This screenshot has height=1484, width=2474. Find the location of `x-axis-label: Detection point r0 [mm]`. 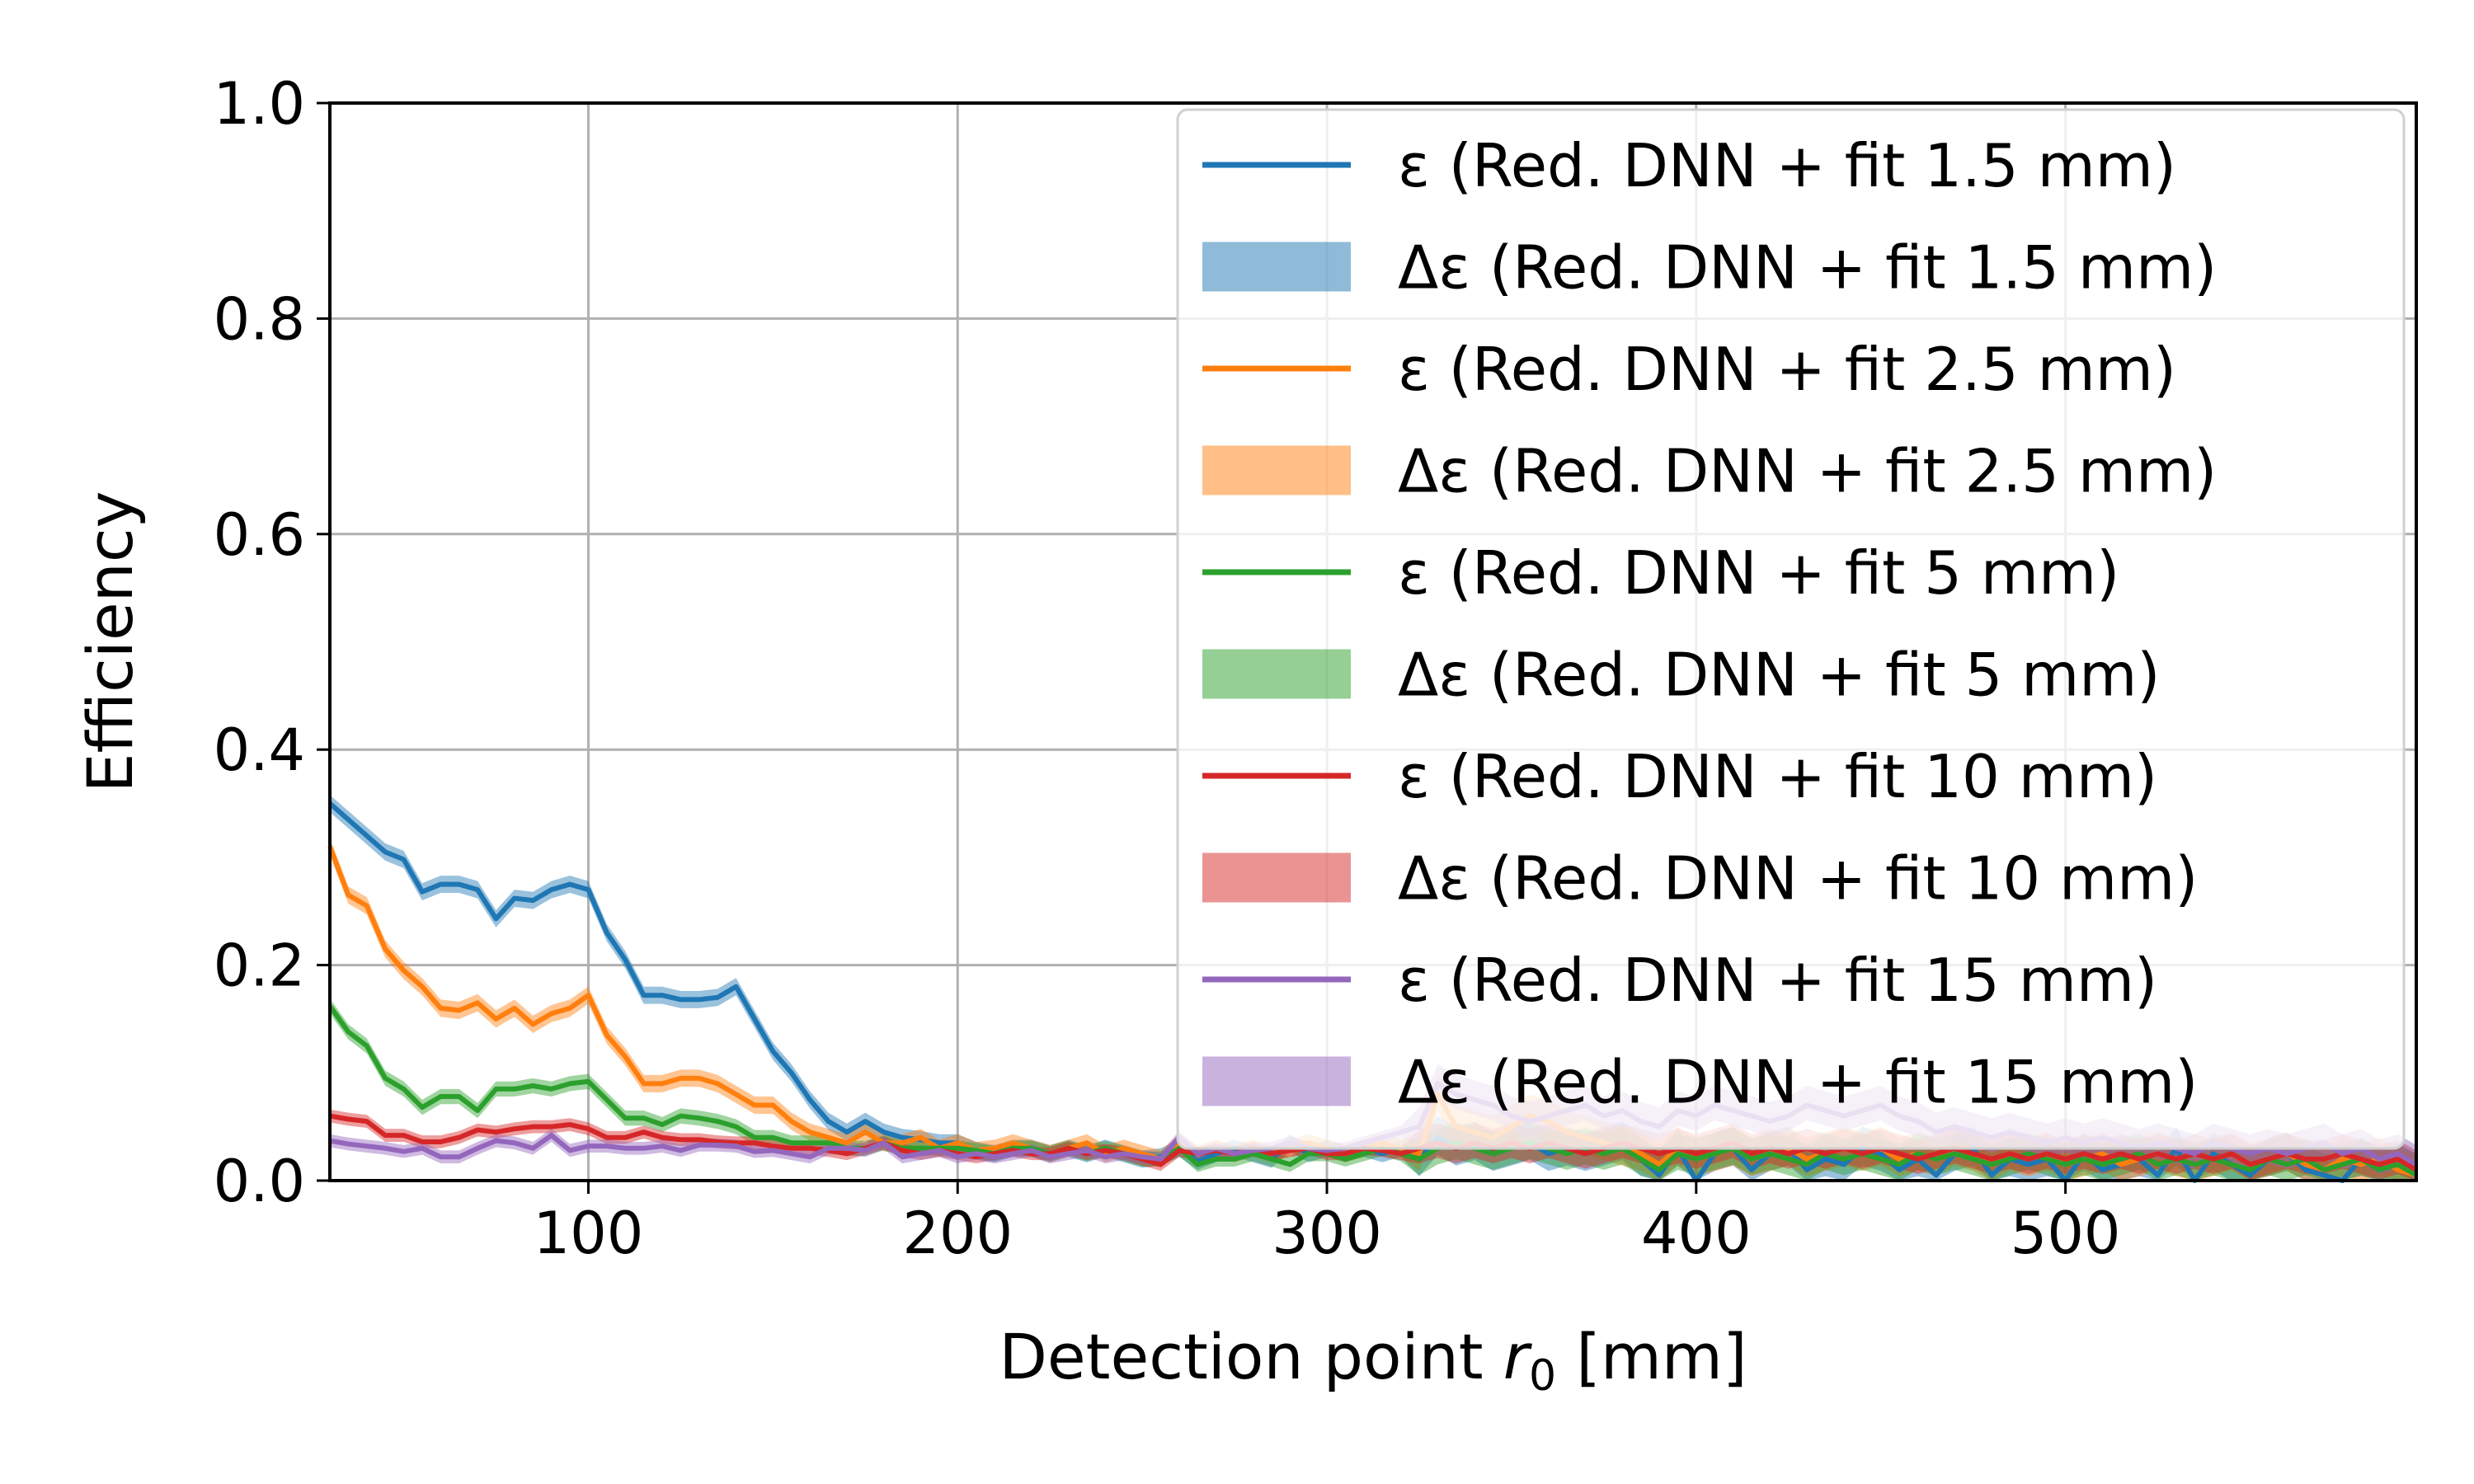

x-axis-label: Detection point r0 [mm] is located at coordinates (1373, 1360).